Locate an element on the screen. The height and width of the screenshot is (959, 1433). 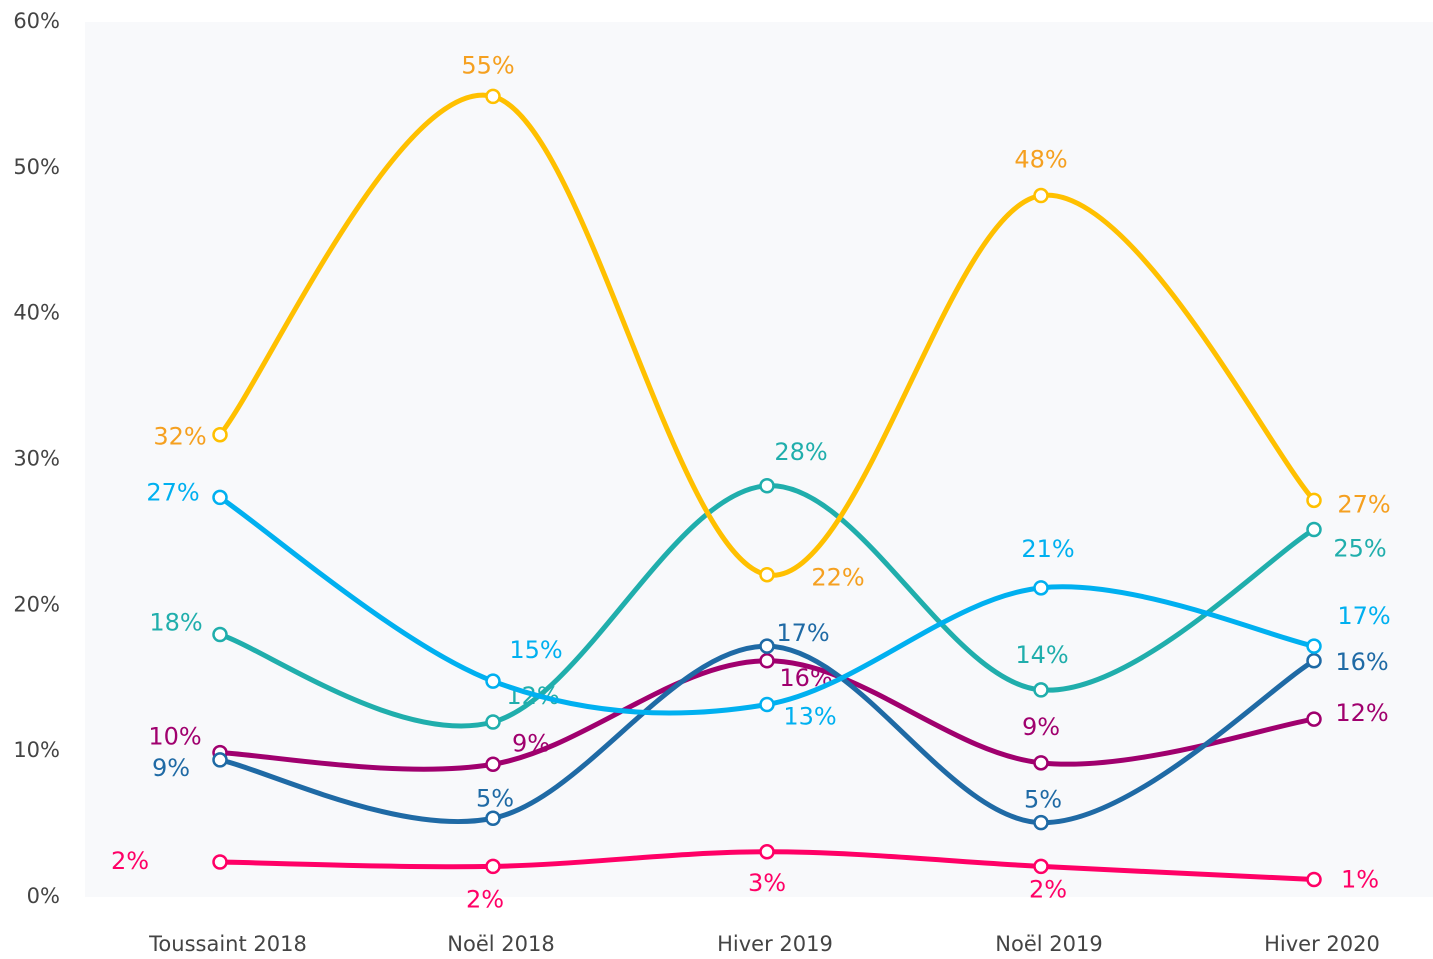
y-tick-label: 50% is located at coordinates (36, 167).